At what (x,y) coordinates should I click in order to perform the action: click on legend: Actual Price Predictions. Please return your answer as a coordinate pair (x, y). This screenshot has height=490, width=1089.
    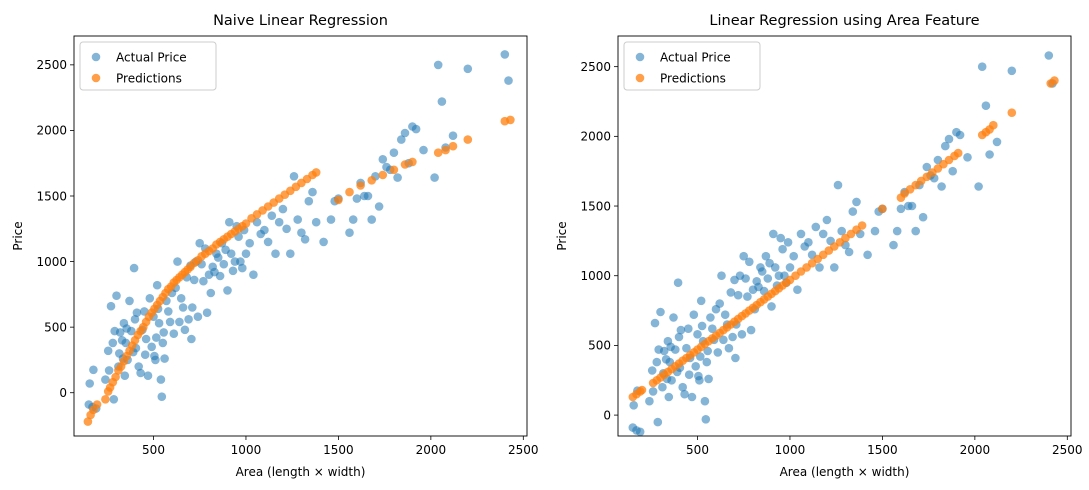
    Looking at the image, I should click on (692, 66).